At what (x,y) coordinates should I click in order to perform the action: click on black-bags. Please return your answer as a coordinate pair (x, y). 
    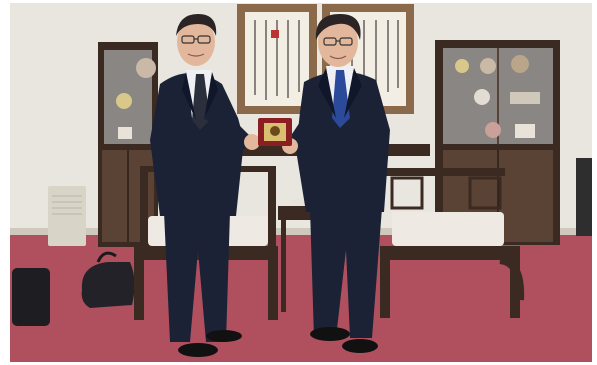
    Looking at the image, I should click on (73, 288).